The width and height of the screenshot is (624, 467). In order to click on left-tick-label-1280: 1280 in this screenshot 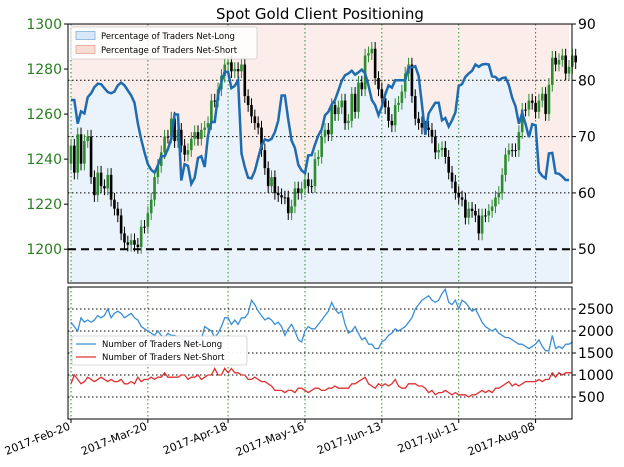, I will do `click(44, 70)`.